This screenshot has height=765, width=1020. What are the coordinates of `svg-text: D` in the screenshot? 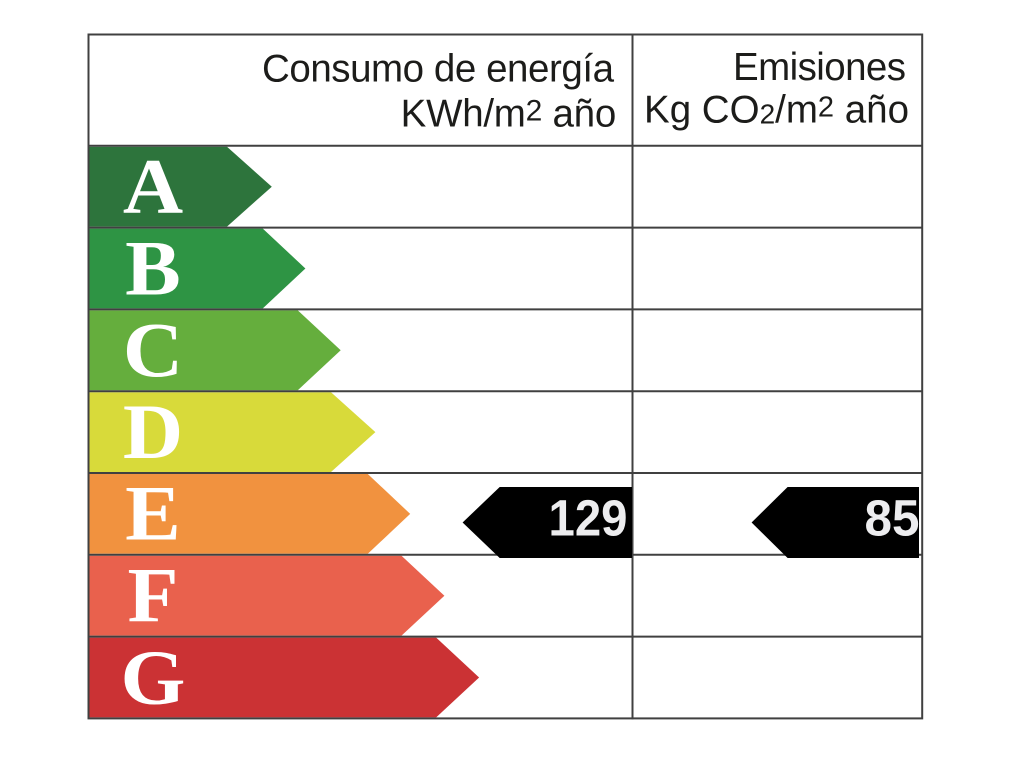 It's located at (153, 432).